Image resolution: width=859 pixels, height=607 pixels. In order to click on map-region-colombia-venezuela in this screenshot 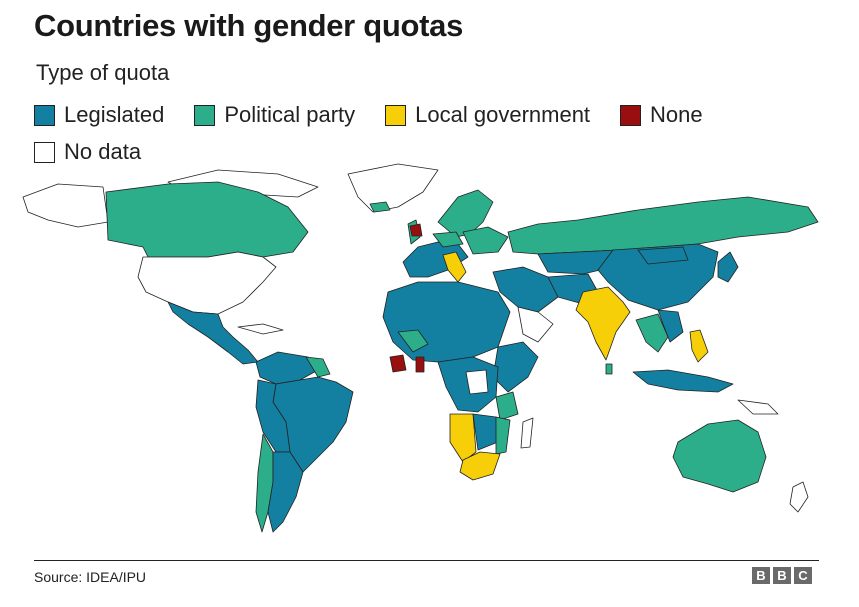, I will do `click(287, 368)`.